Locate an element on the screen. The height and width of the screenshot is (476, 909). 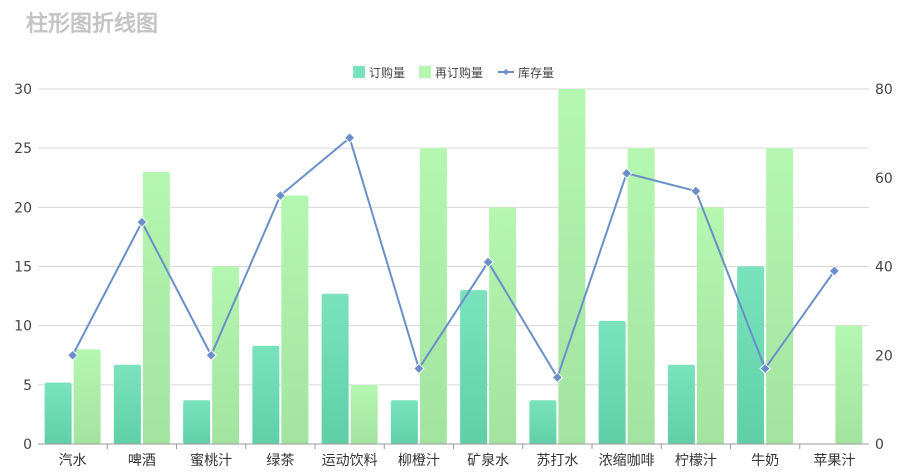
page-title: 柱形图折线图 is located at coordinates (92, 24).